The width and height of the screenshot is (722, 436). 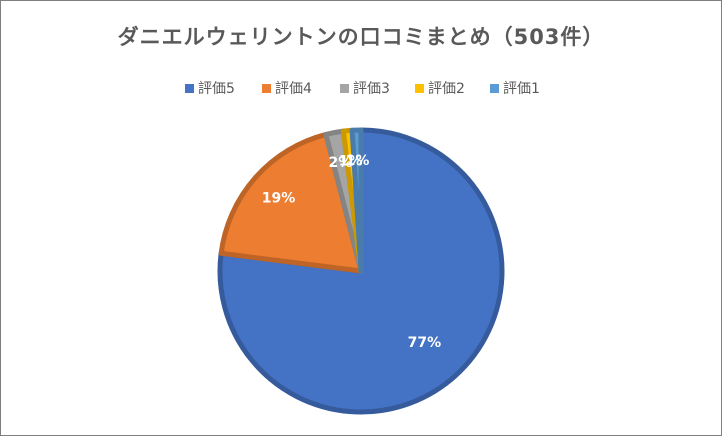 I want to click on data-label: 77%, so click(x=425, y=343).